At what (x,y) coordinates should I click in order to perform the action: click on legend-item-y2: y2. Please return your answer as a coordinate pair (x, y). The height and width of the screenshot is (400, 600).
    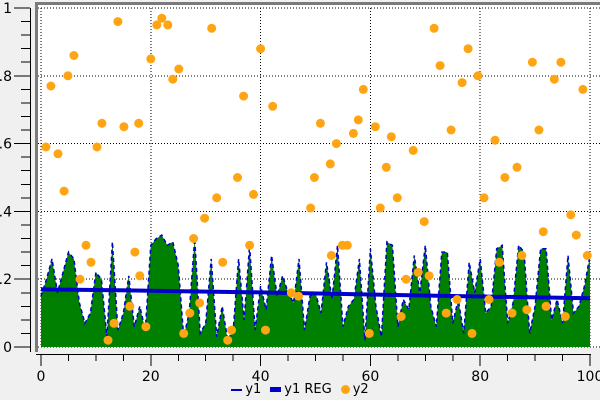
    Looking at the image, I should click on (354, 389).